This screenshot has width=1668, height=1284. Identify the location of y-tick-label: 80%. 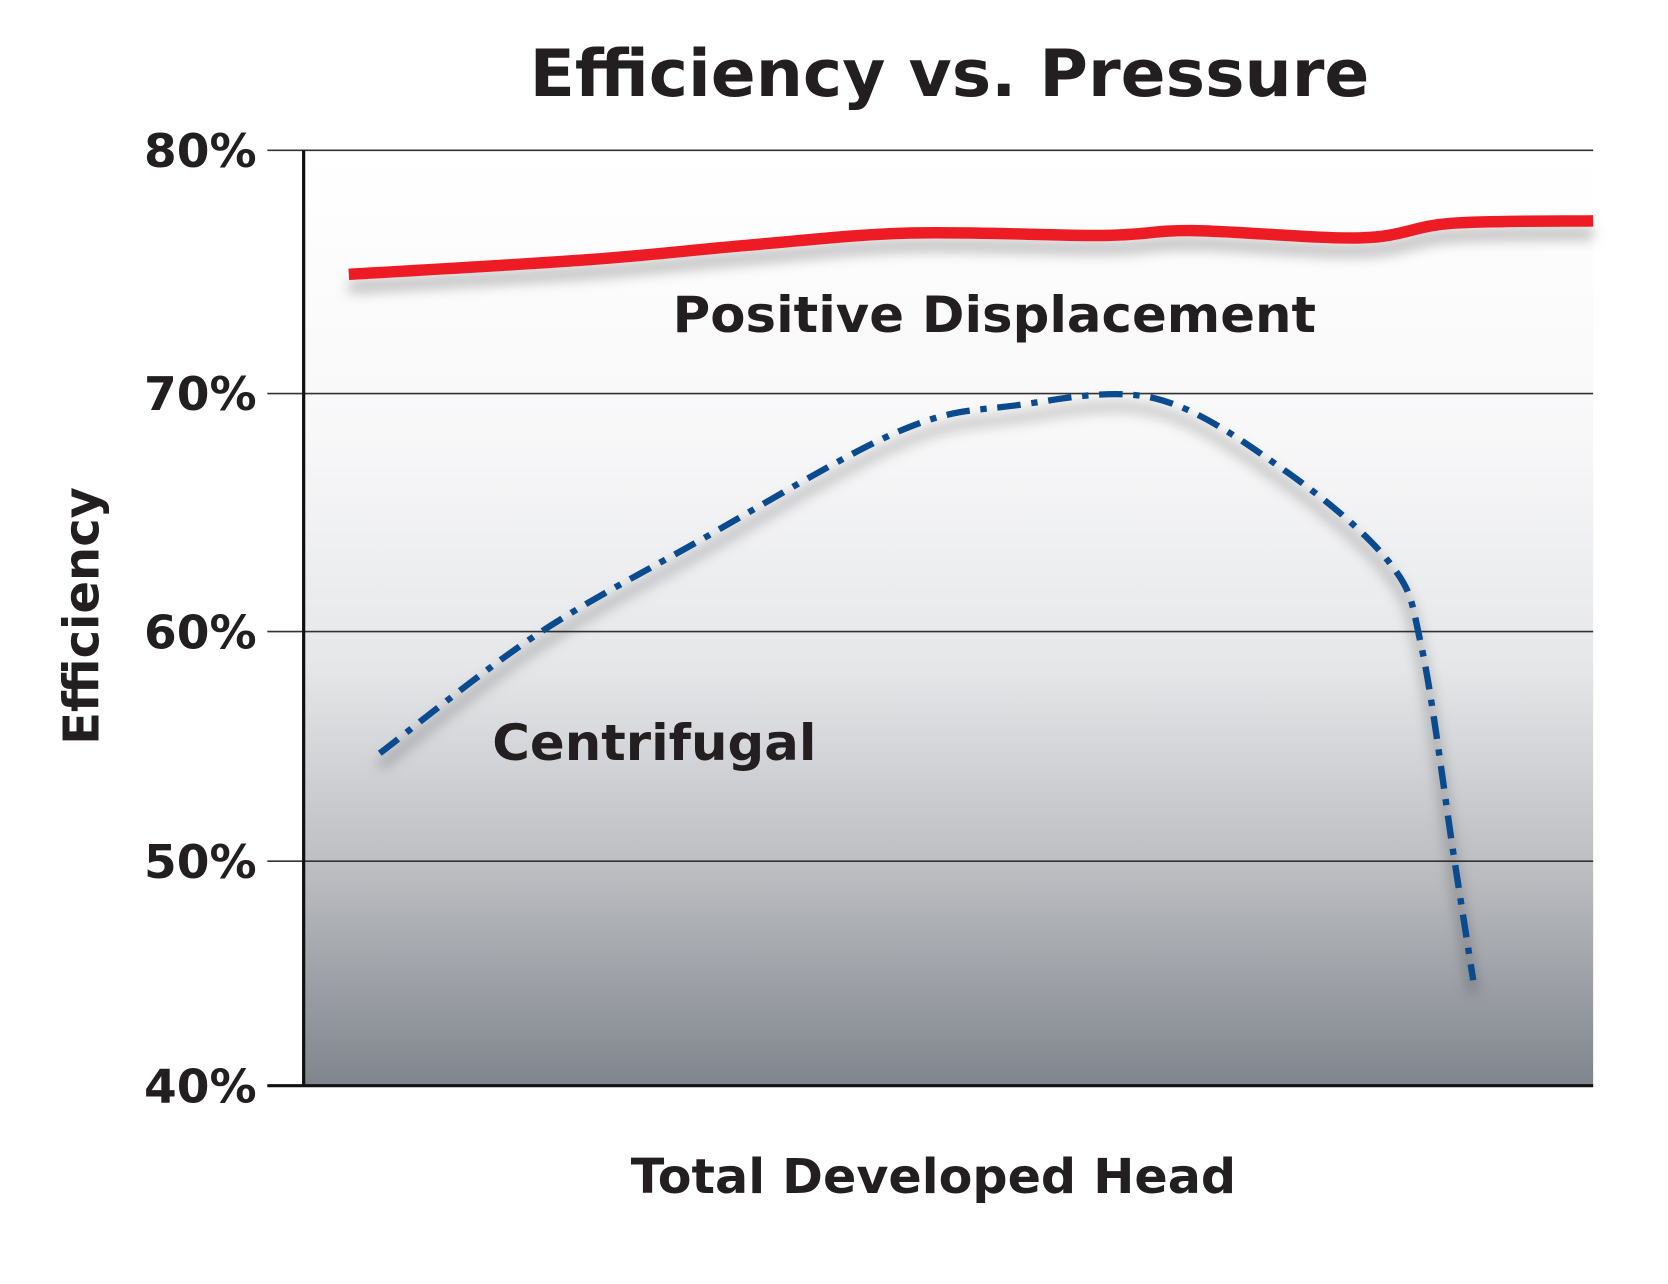
(200, 151).